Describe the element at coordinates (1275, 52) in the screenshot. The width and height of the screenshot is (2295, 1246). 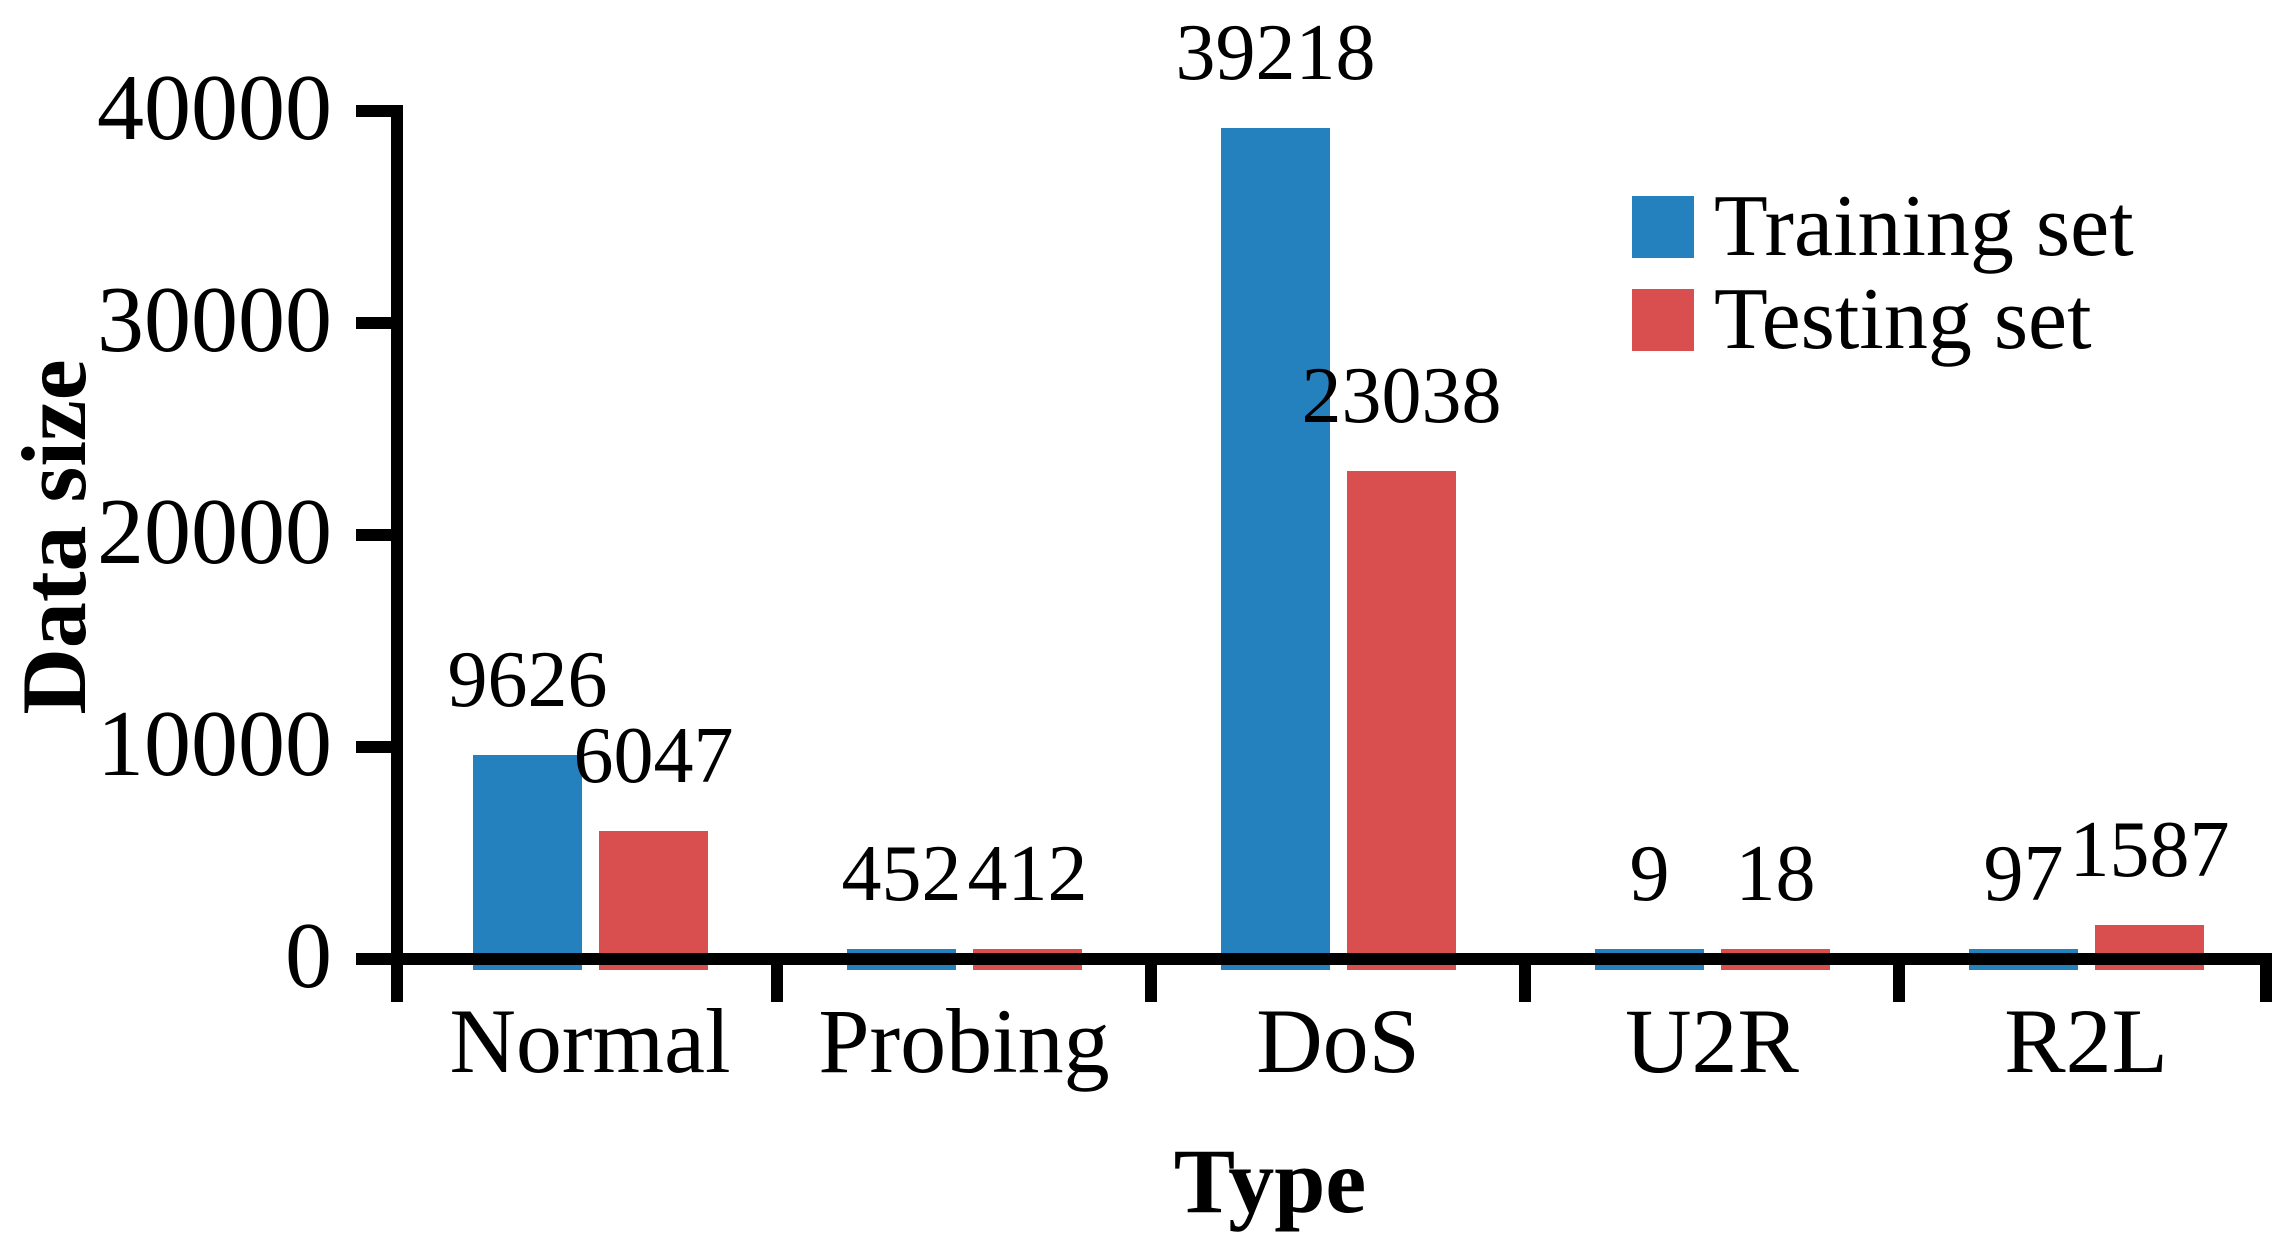
I see `bar-value-label: 39218` at that location.